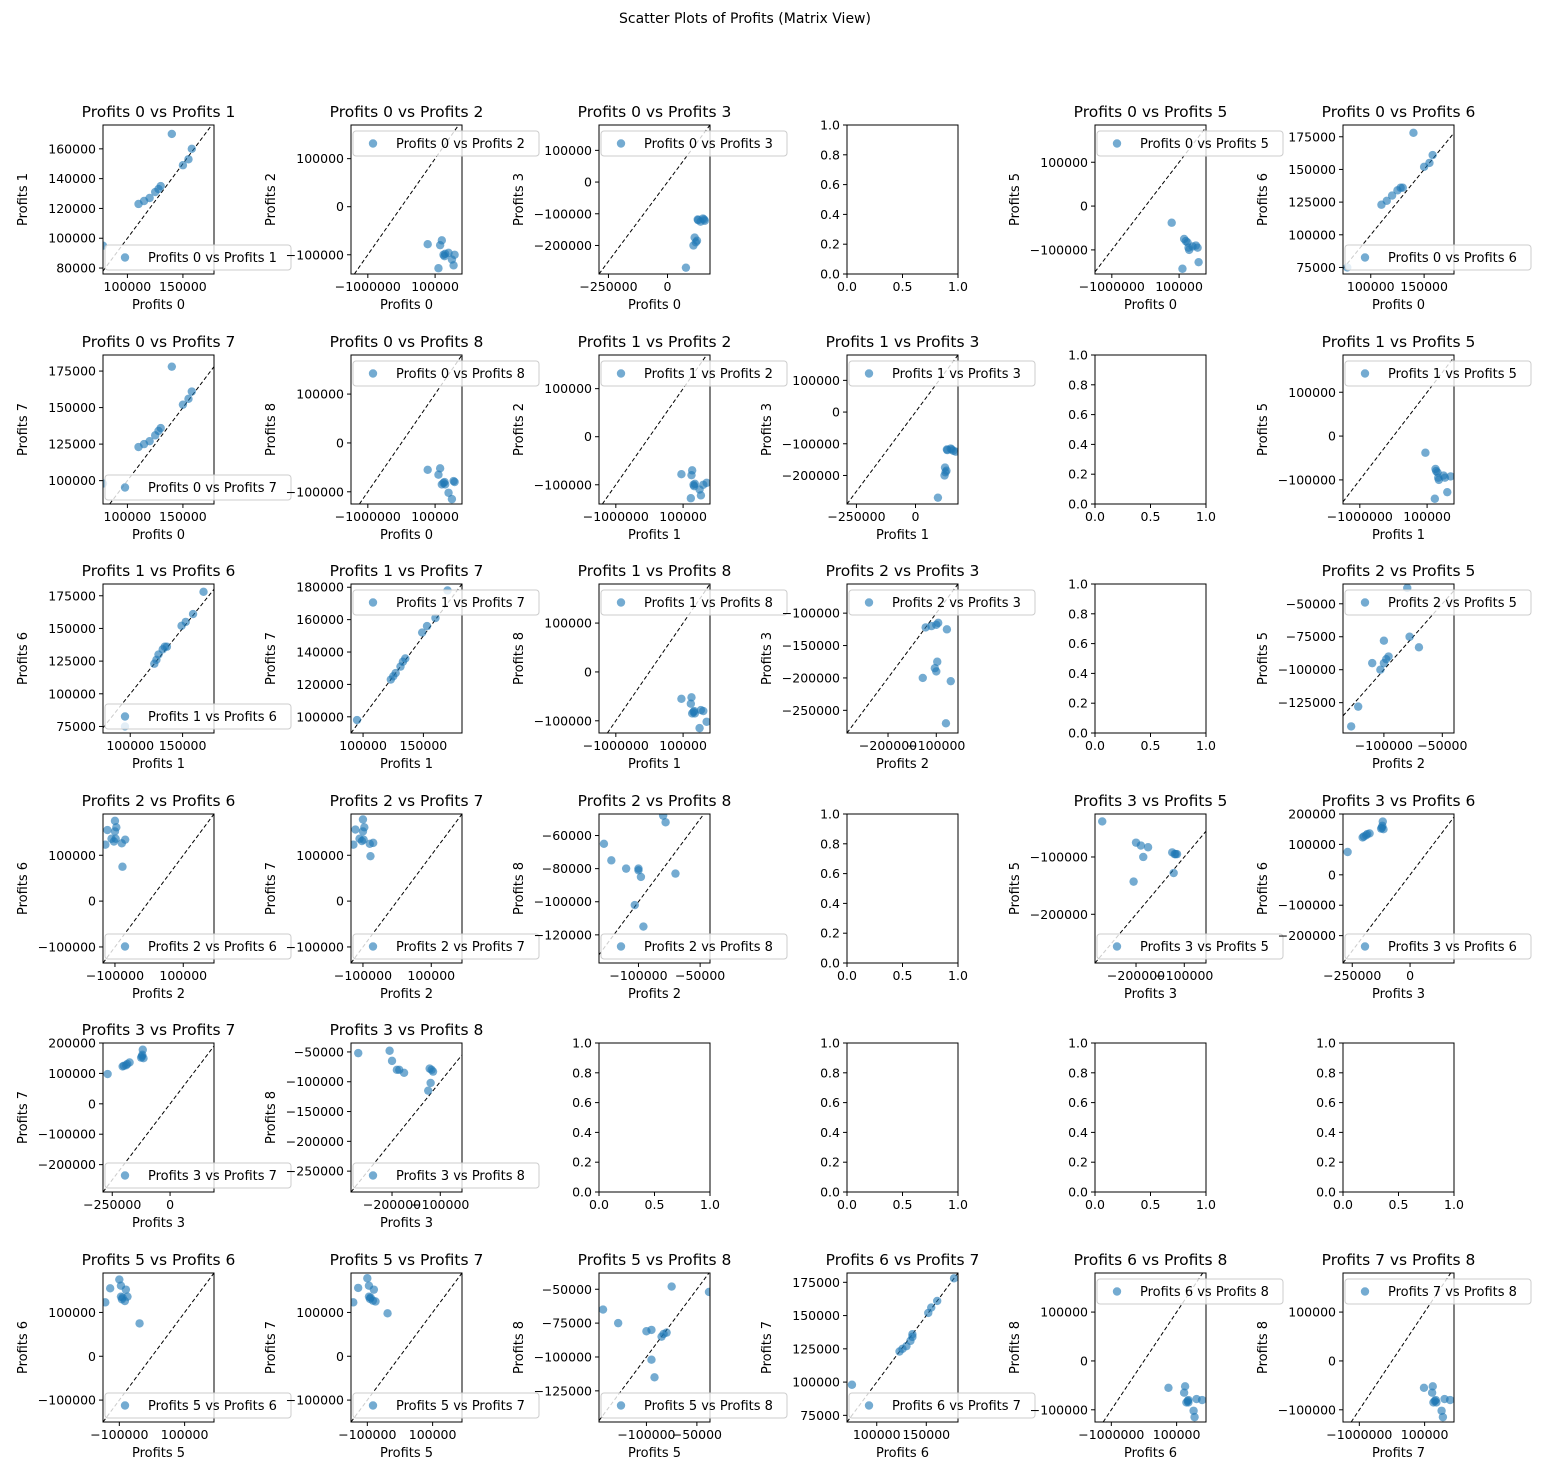  I want to click on legend: Profits 0 vs Profits 8, so click(446, 373).